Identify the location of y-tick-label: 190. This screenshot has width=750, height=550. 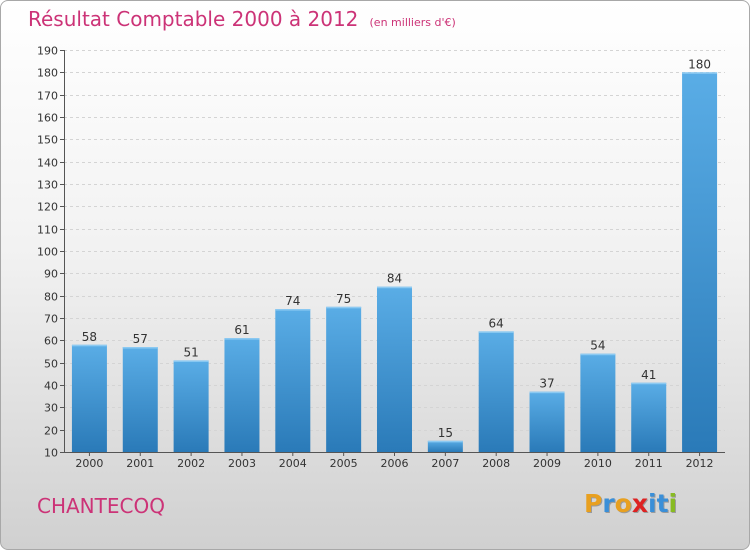
(47, 51).